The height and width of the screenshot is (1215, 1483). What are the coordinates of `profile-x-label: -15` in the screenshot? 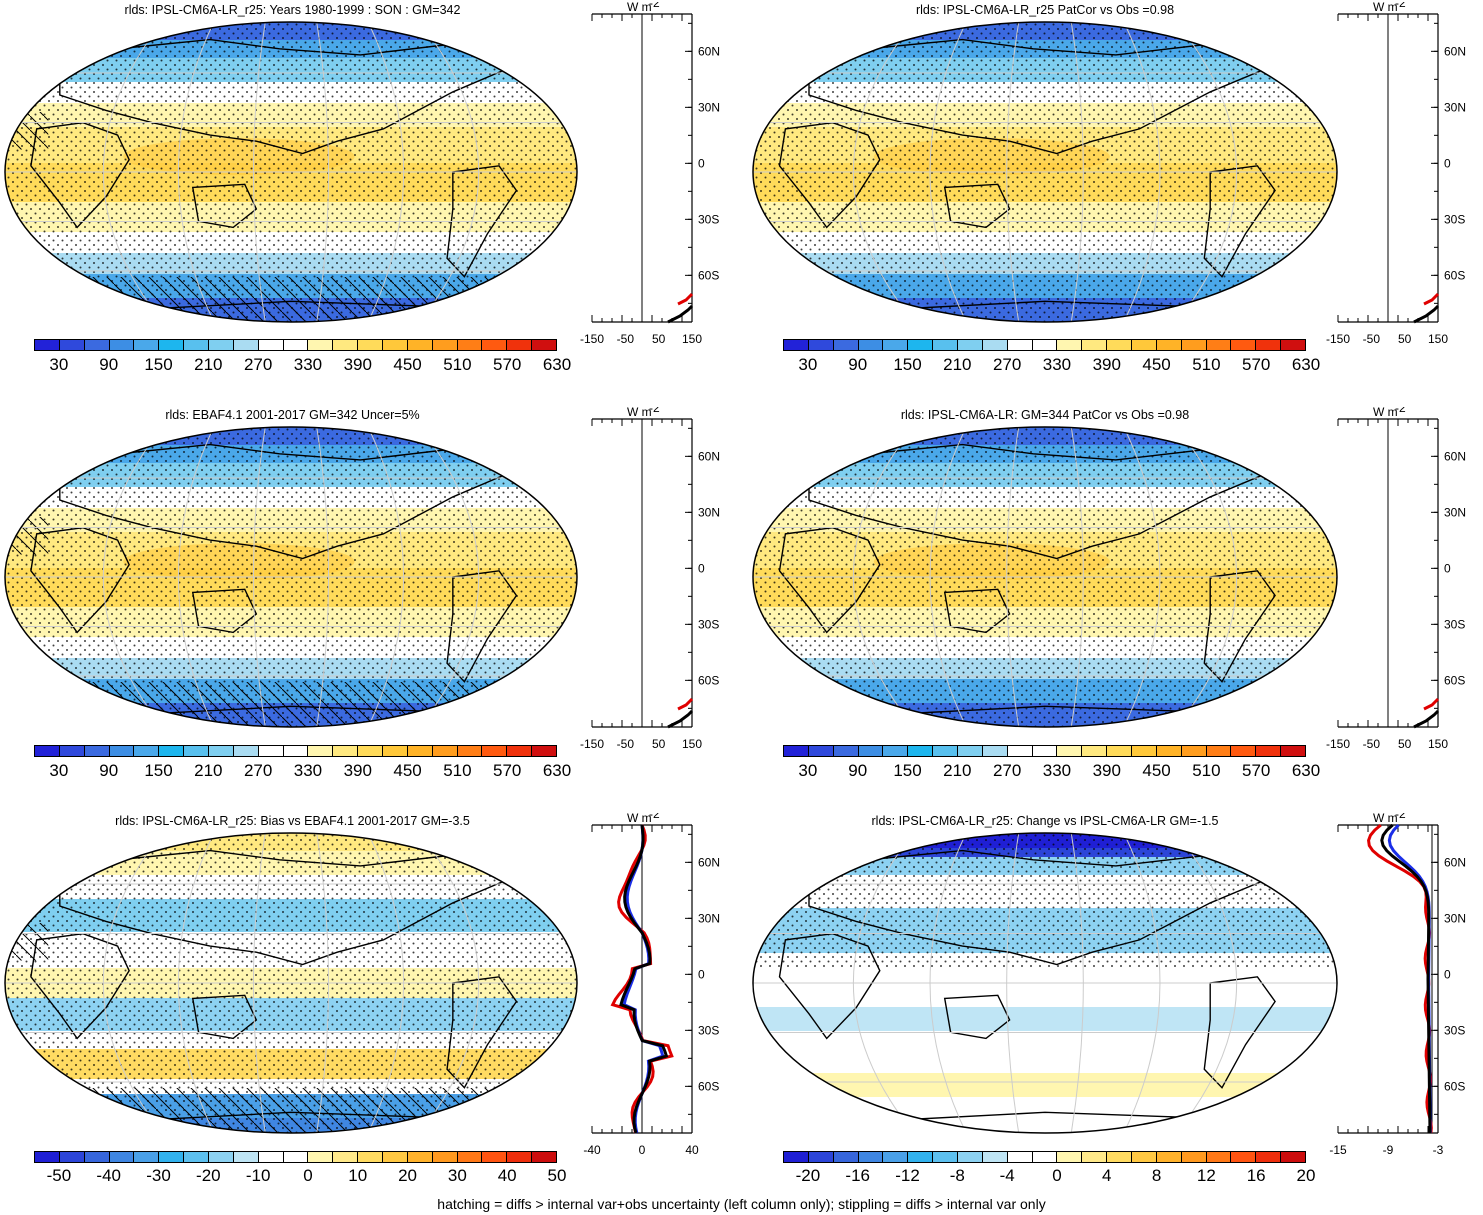 It's located at (1338, 1150).